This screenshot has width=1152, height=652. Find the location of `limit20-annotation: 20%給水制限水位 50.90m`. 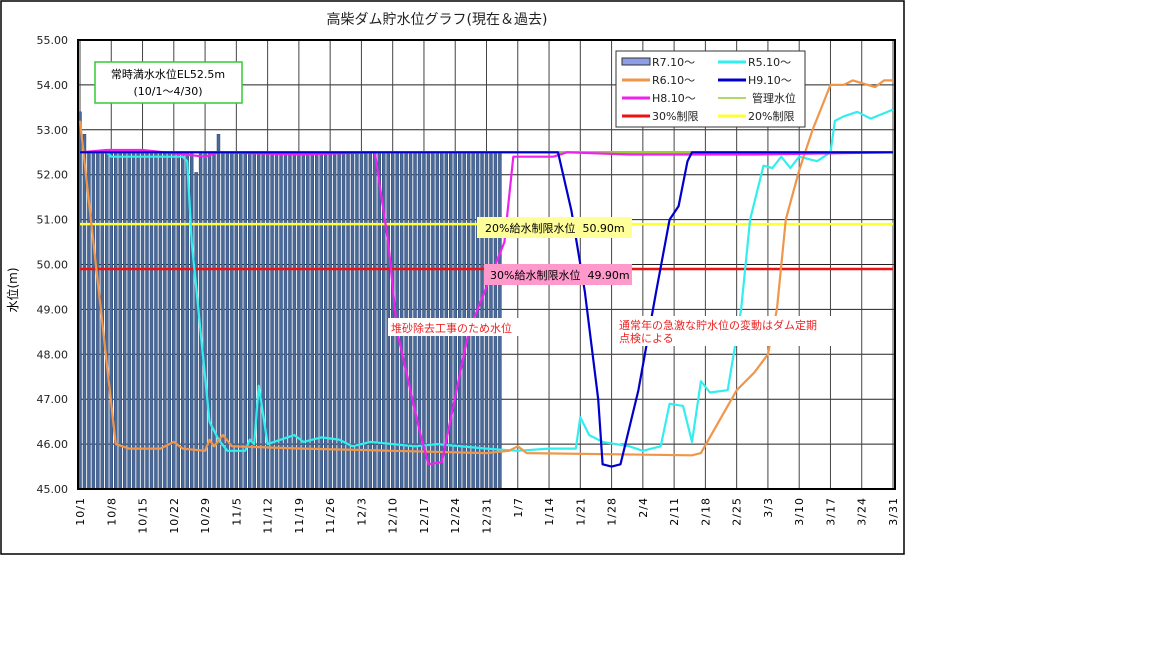

limit20-annotation: 20%給水制限水位 50.90m is located at coordinates (554, 227).